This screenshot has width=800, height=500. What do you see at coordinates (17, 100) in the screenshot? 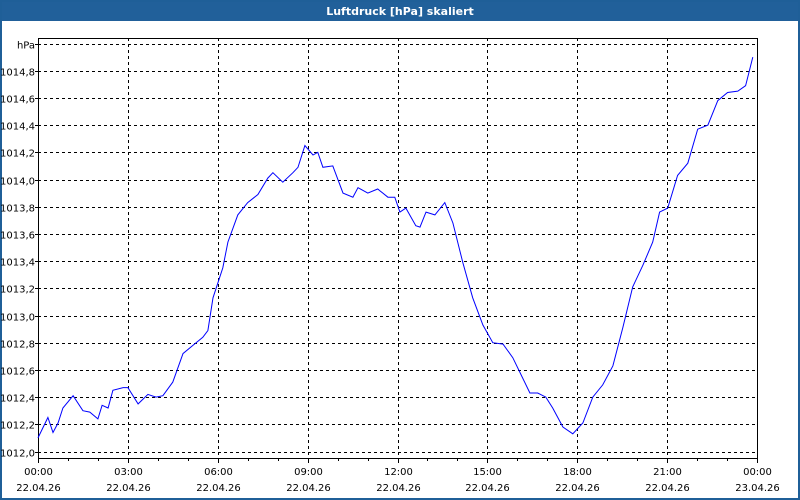
I see `y-tick-label: 1014,6` at bounding box center [17, 100].